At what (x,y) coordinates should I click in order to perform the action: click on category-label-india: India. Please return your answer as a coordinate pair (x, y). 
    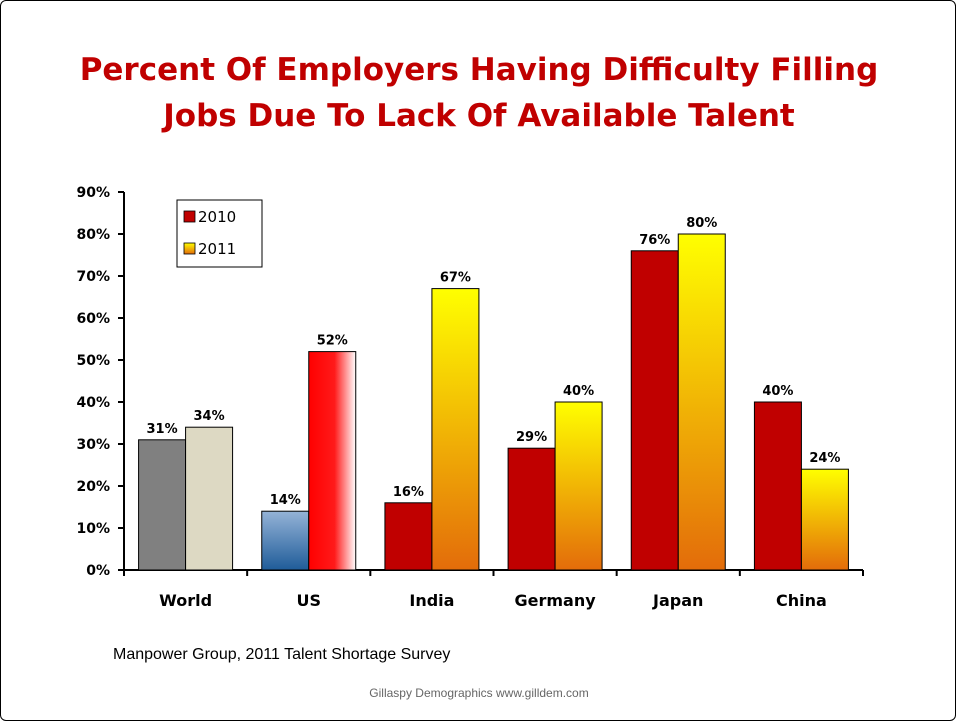
    Looking at the image, I should click on (431, 600).